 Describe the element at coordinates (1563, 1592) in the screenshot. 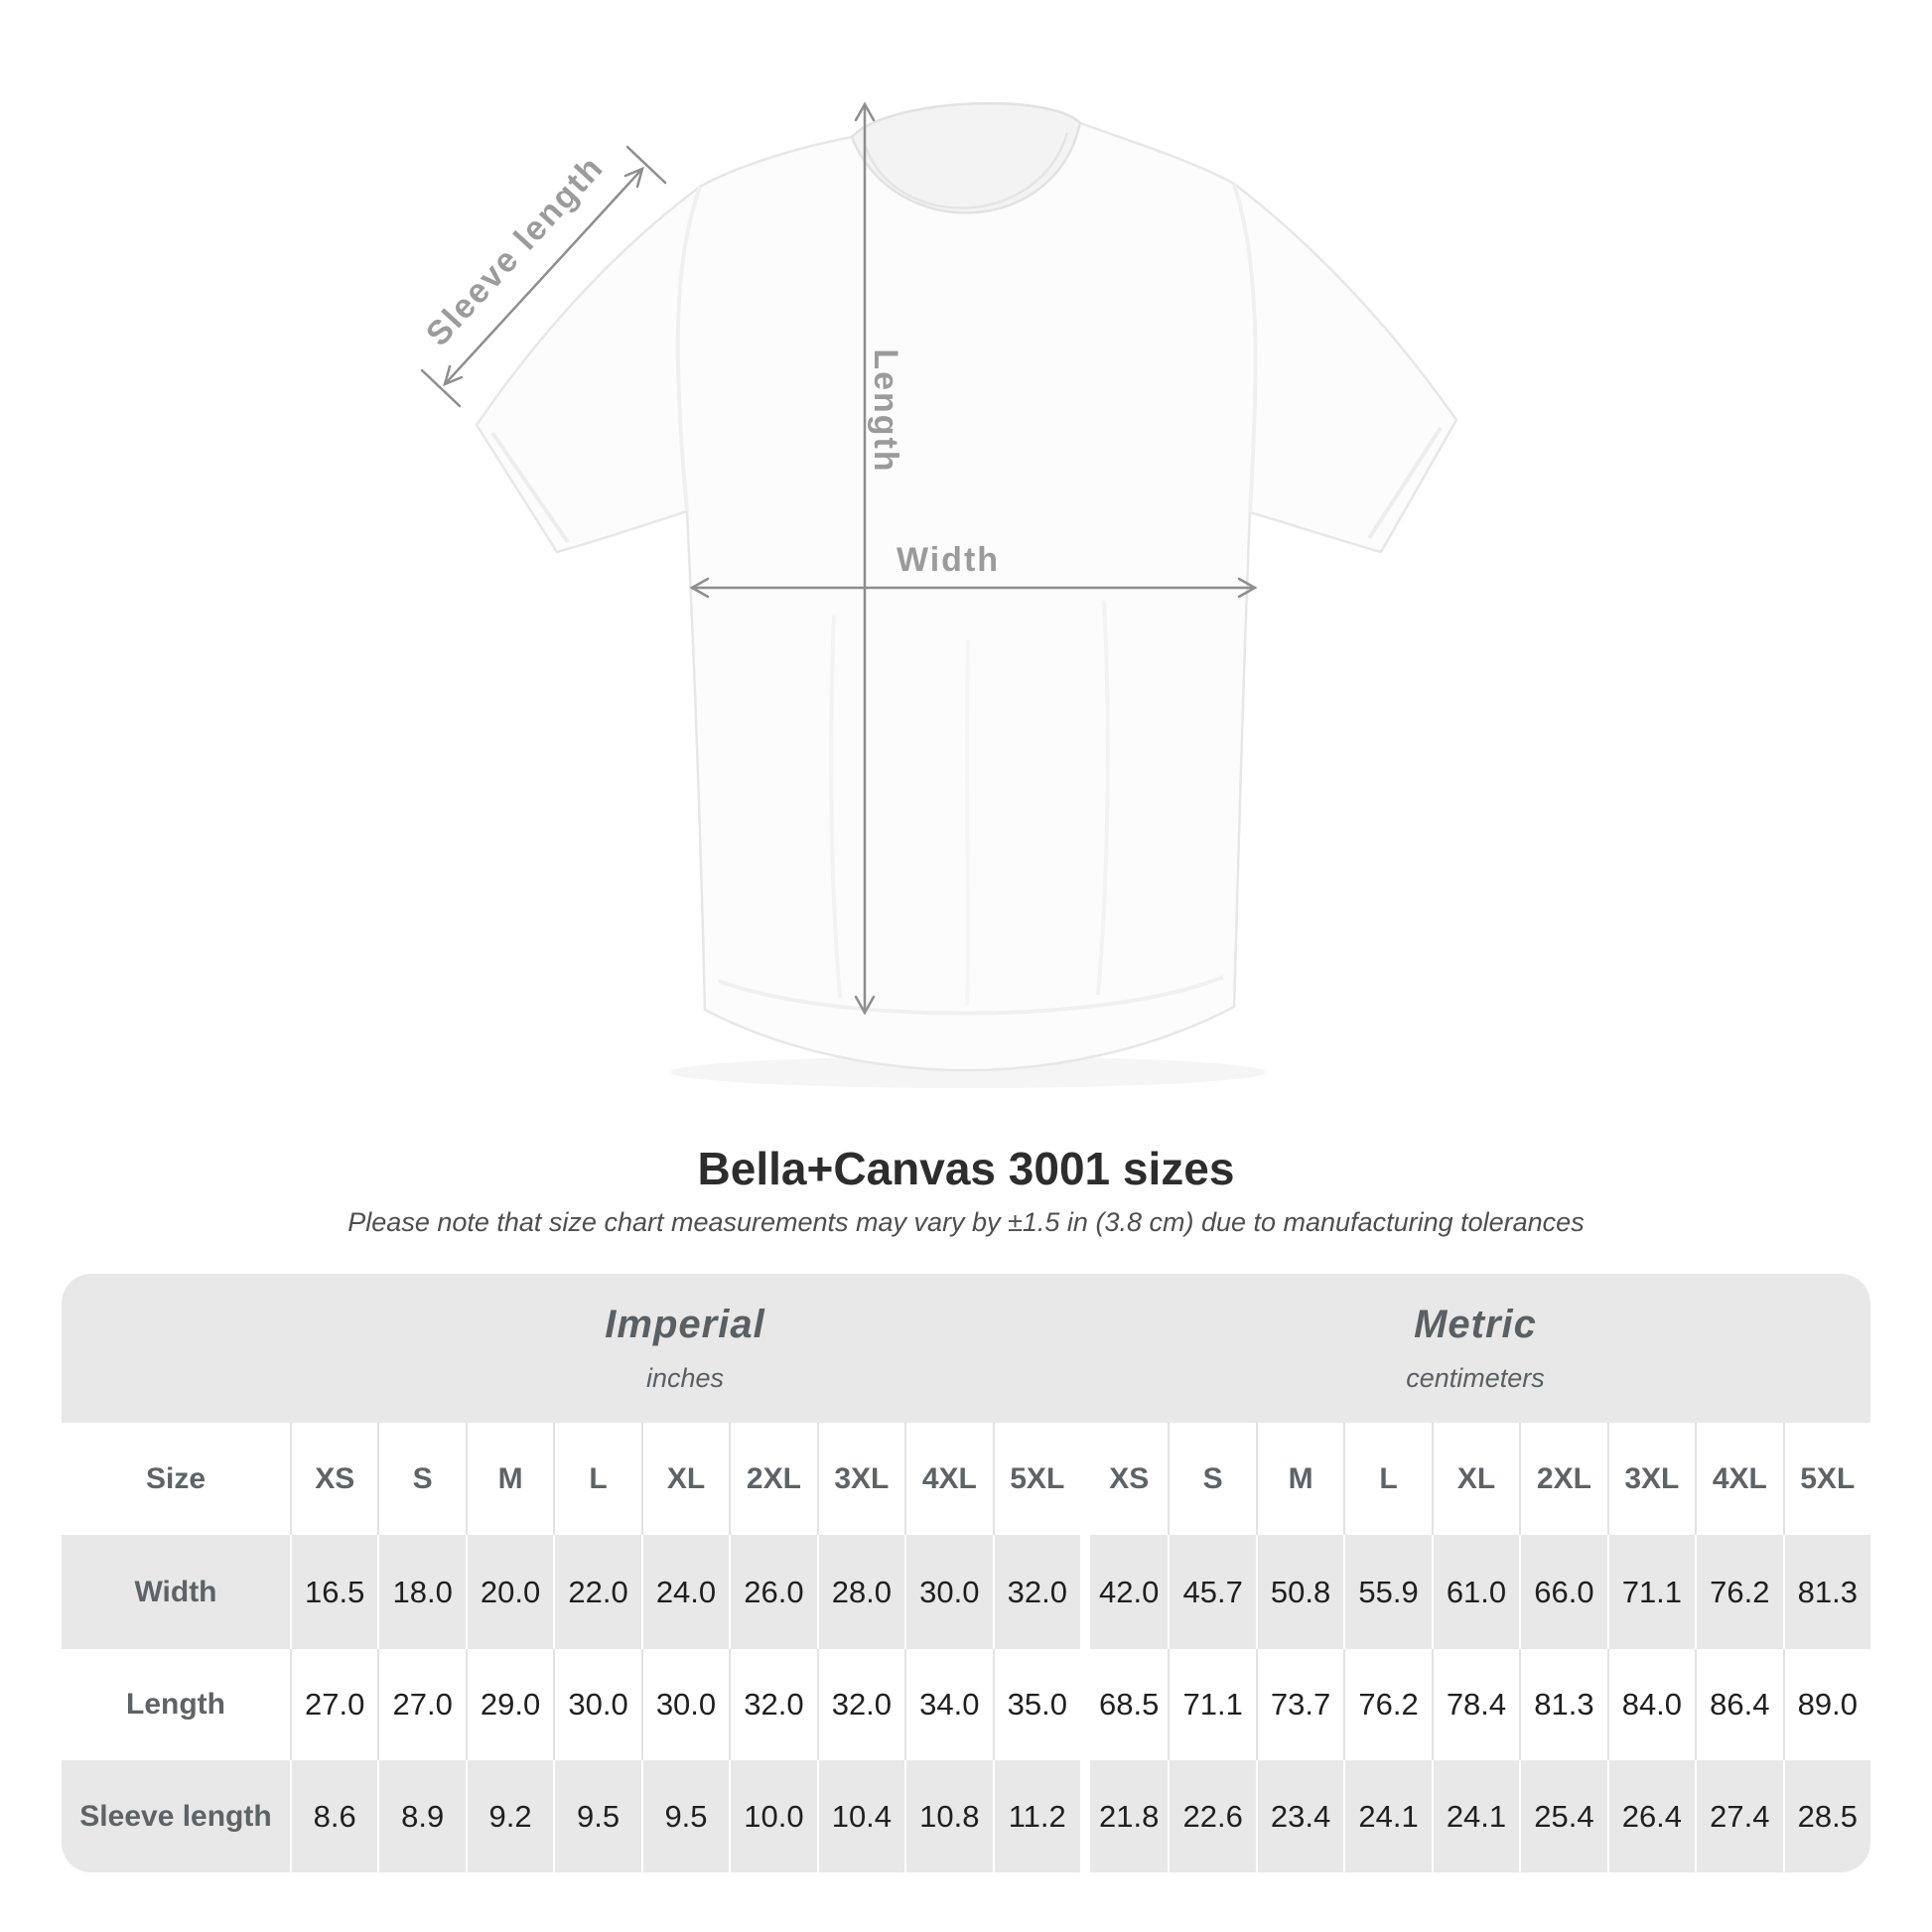

I see `width-metric-2xl: 66.0` at that location.